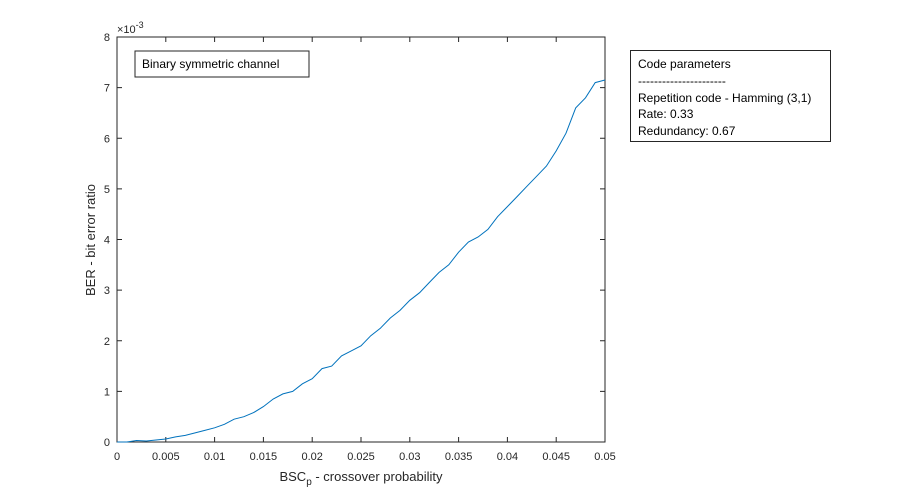 The width and height of the screenshot is (900, 500). Describe the element at coordinates (107, 241) in the screenshot. I see `y-tick-label: 4` at that location.